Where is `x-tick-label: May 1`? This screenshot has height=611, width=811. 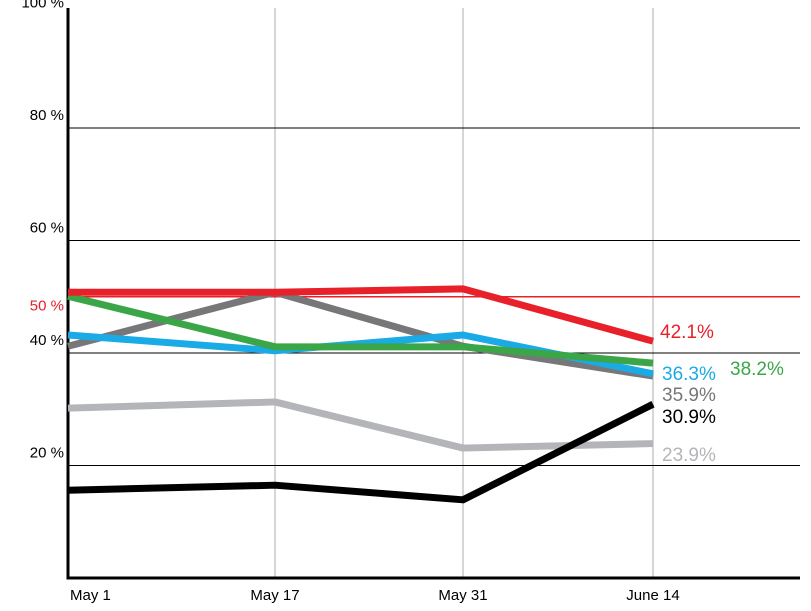
x-tick-label: May 1 is located at coordinates (90, 595).